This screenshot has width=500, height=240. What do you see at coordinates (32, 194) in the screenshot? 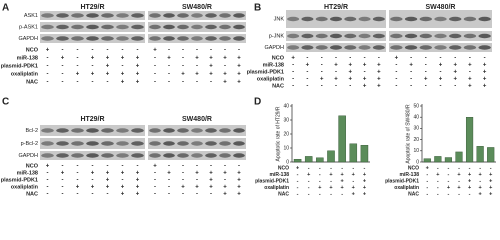
I see `treatment-label: NAC` at bounding box center [32, 194].